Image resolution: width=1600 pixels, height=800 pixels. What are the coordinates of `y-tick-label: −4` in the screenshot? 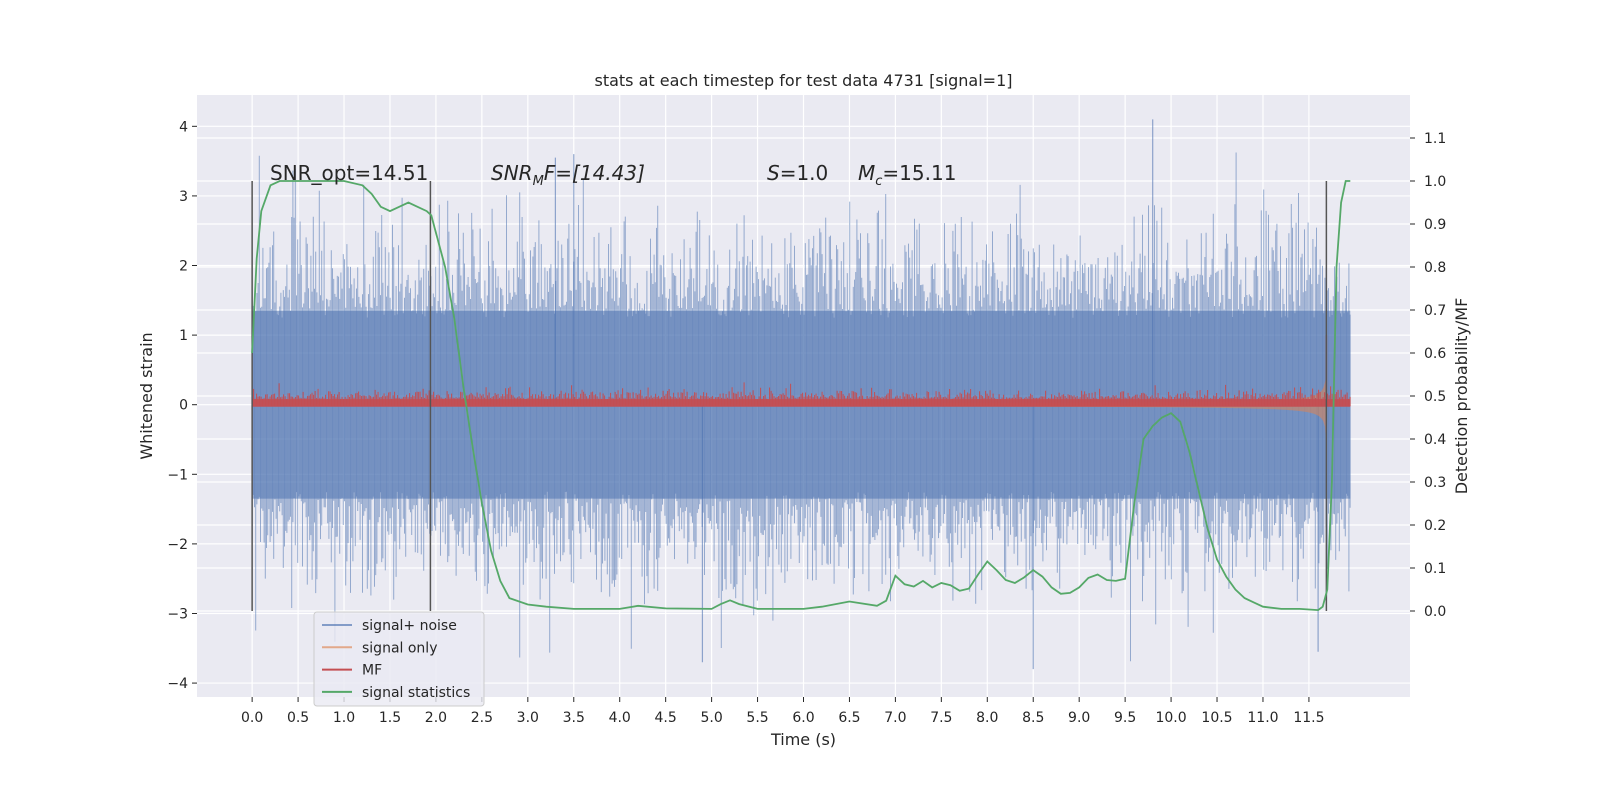 It's located at (177, 684).